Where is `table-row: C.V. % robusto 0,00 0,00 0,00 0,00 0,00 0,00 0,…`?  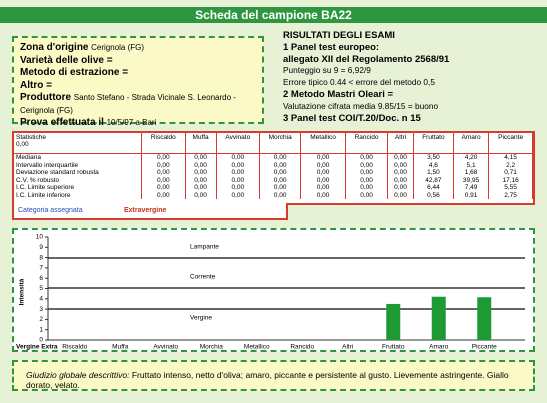 table-row: C.V. % robusto 0,00 0,00 0,00 0,00 0,00 0,00 0,… is located at coordinates (273, 180).